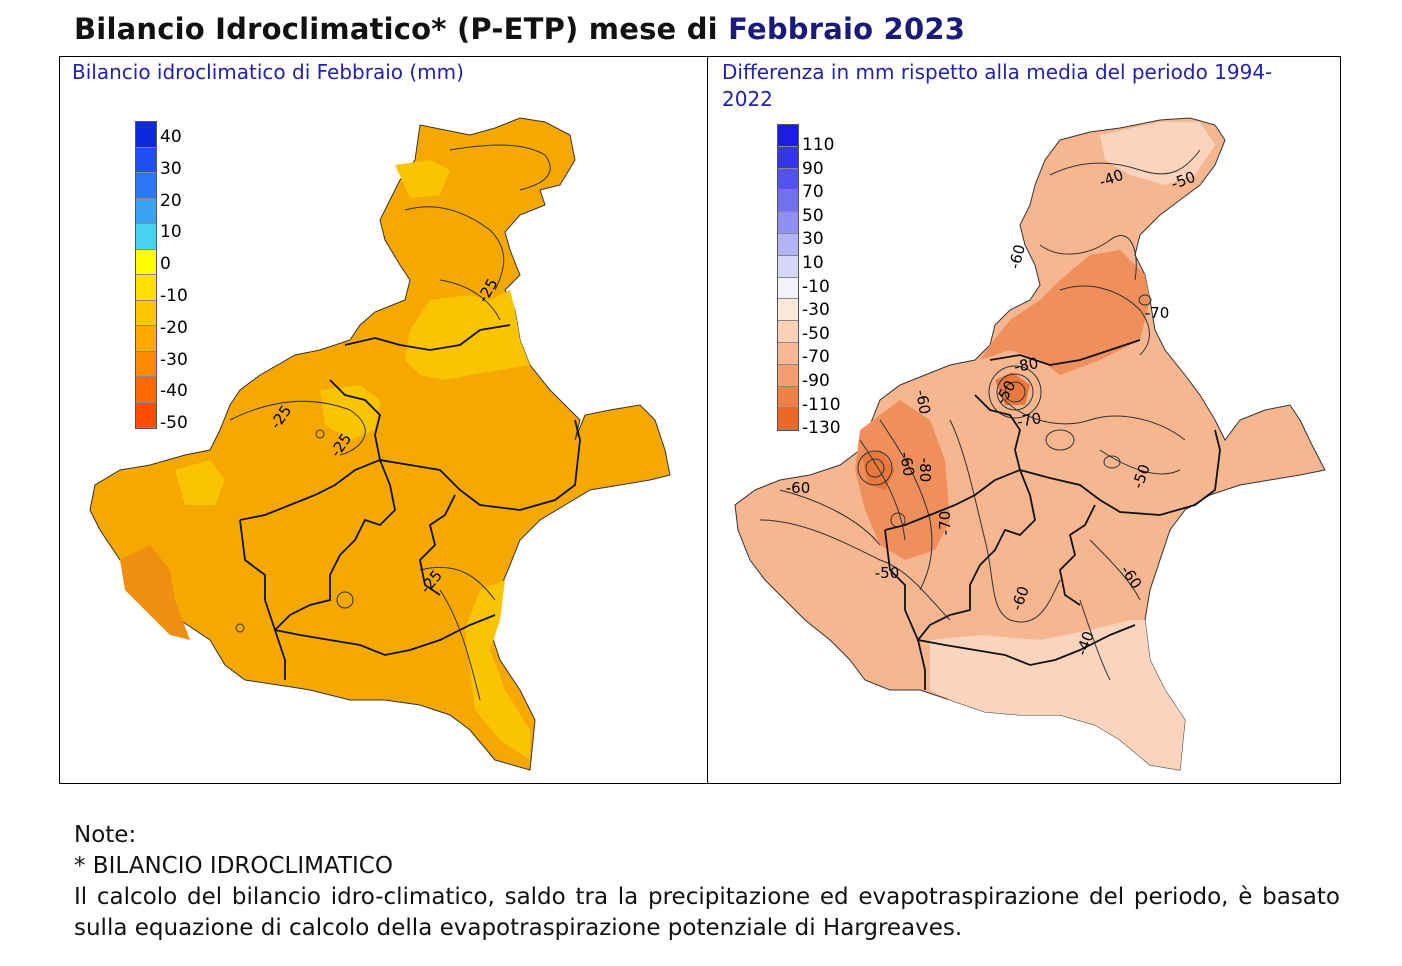  What do you see at coordinates (165, 264) in the screenshot?
I see `left-legend-label: 0` at bounding box center [165, 264].